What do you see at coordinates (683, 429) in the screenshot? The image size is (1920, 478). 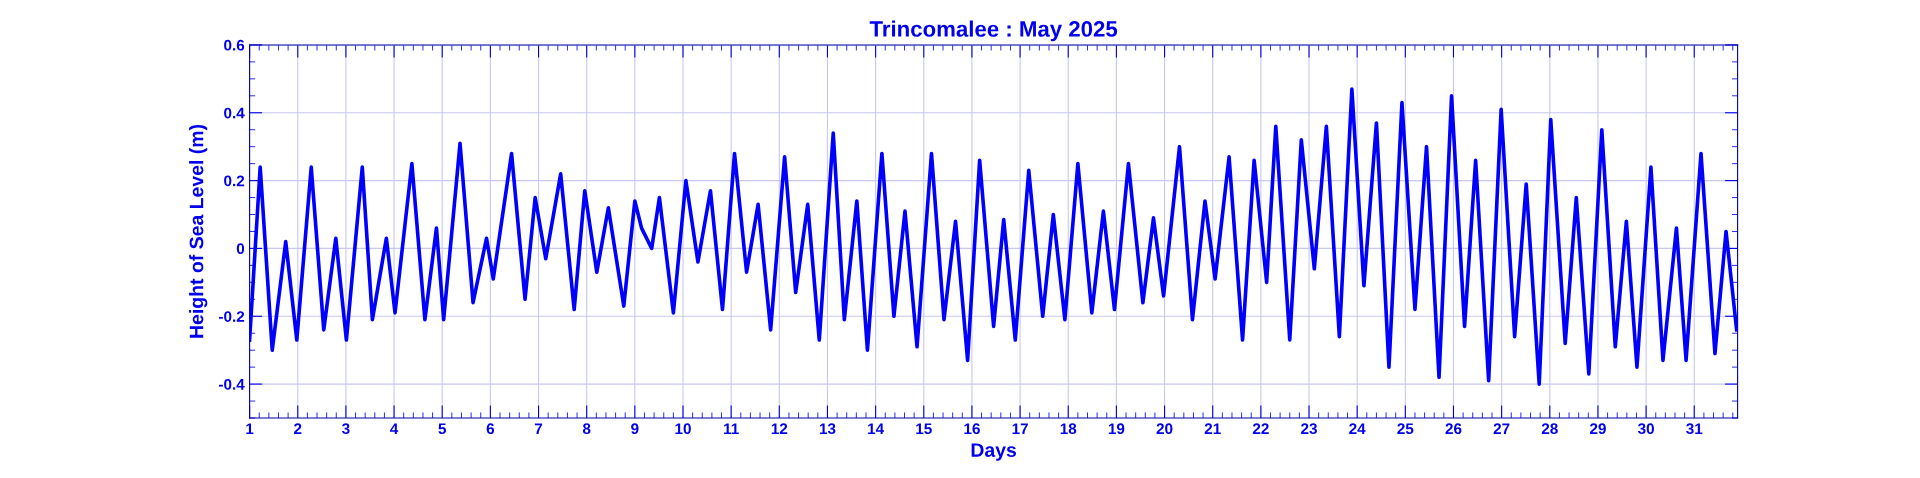 I see `x-tick-label: 10` at bounding box center [683, 429].